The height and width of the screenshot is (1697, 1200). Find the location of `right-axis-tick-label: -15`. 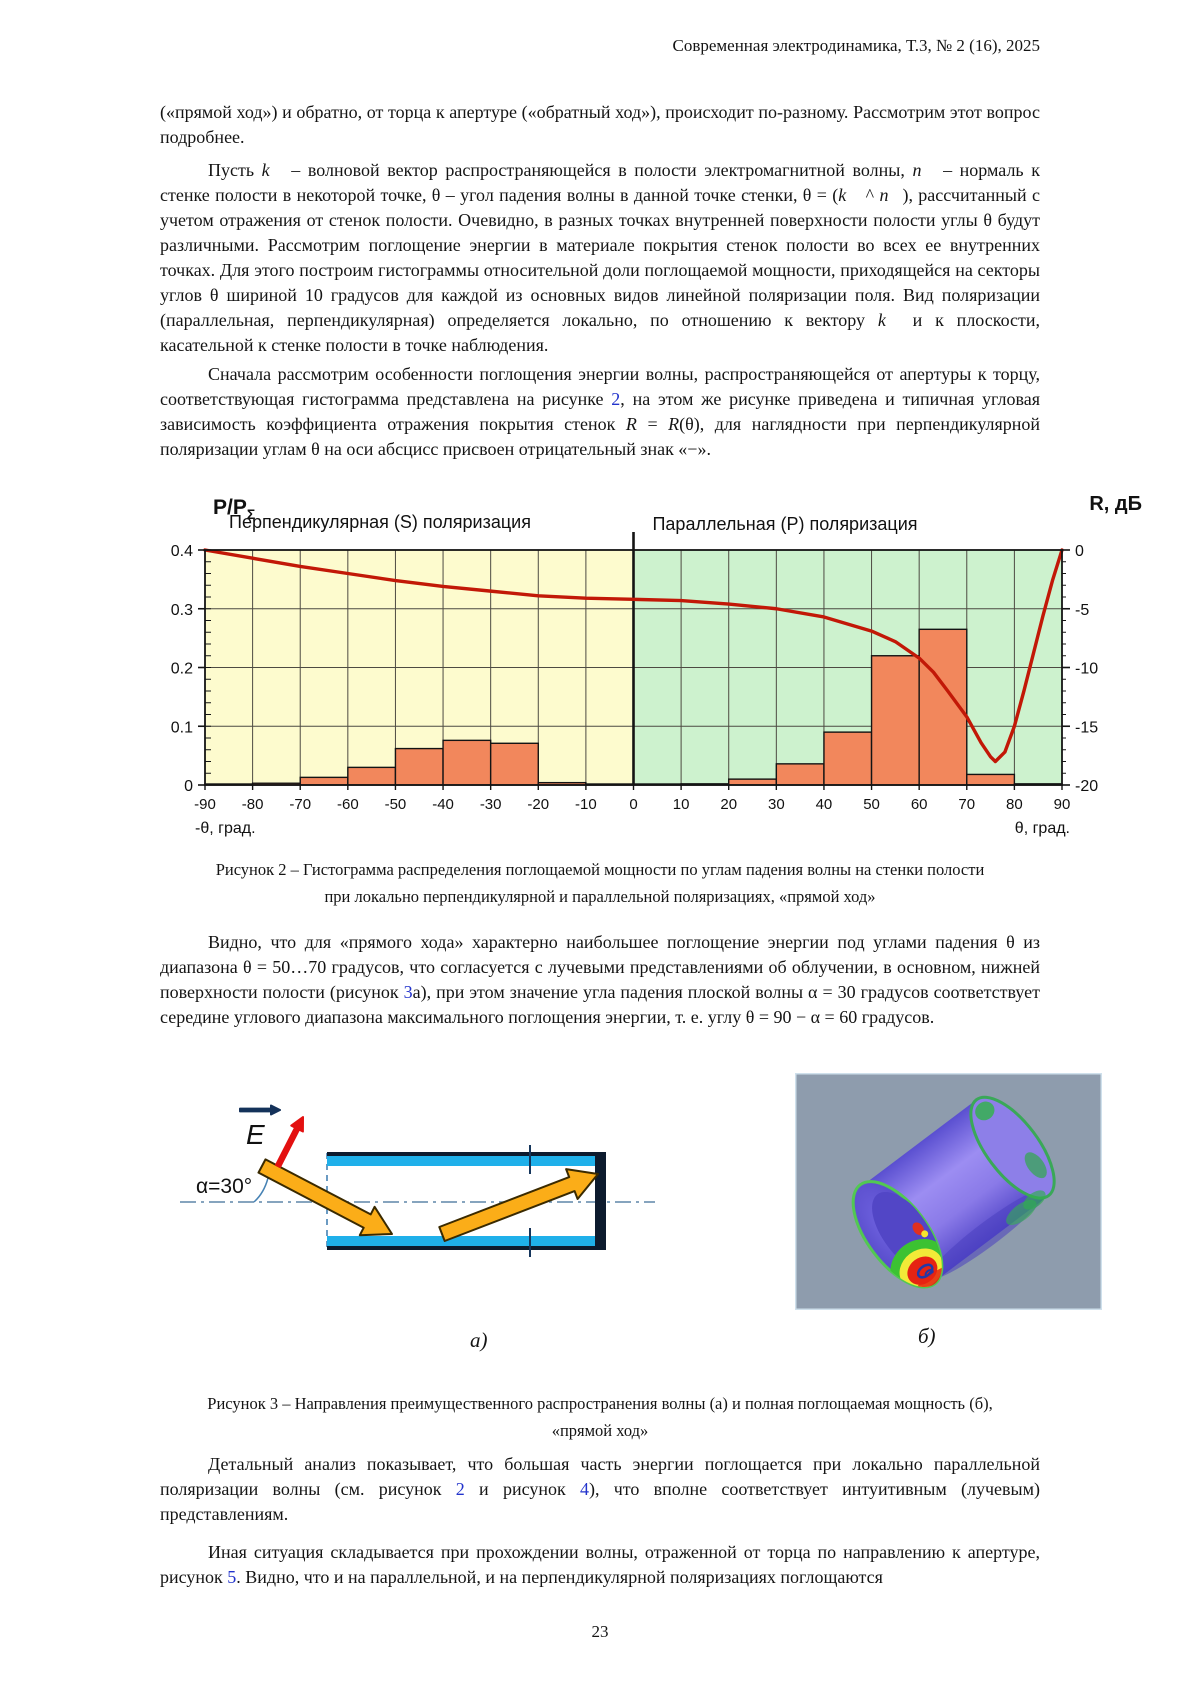

right-axis-tick-label: -15 is located at coordinates (1086, 727).